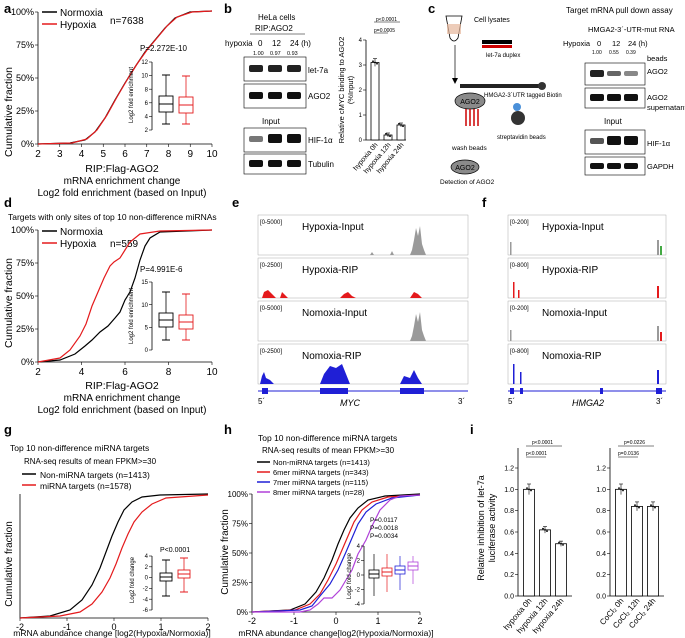 Image resolution: width=685 pixels, height=638 pixels. What do you see at coordinates (146, 97) in the screenshot?
I see `inset-y-ticks: 12 10 8 6 4 2` at bounding box center [146, 97].